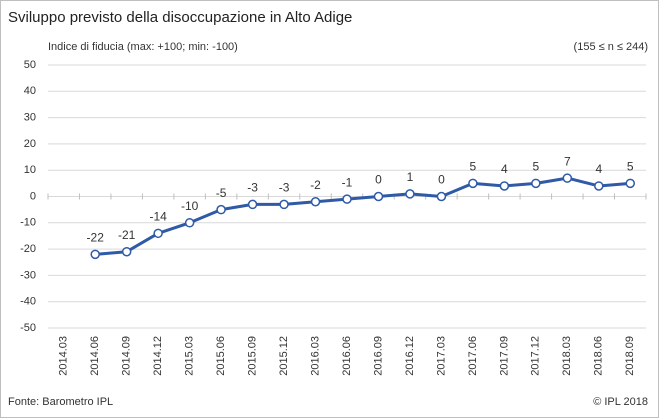 This screenshot has width=659, height=418. What do you see at coordinates (33, 196) in the screenshot?
I see `y-tick-label: 0` at bounding box center [33, 196].